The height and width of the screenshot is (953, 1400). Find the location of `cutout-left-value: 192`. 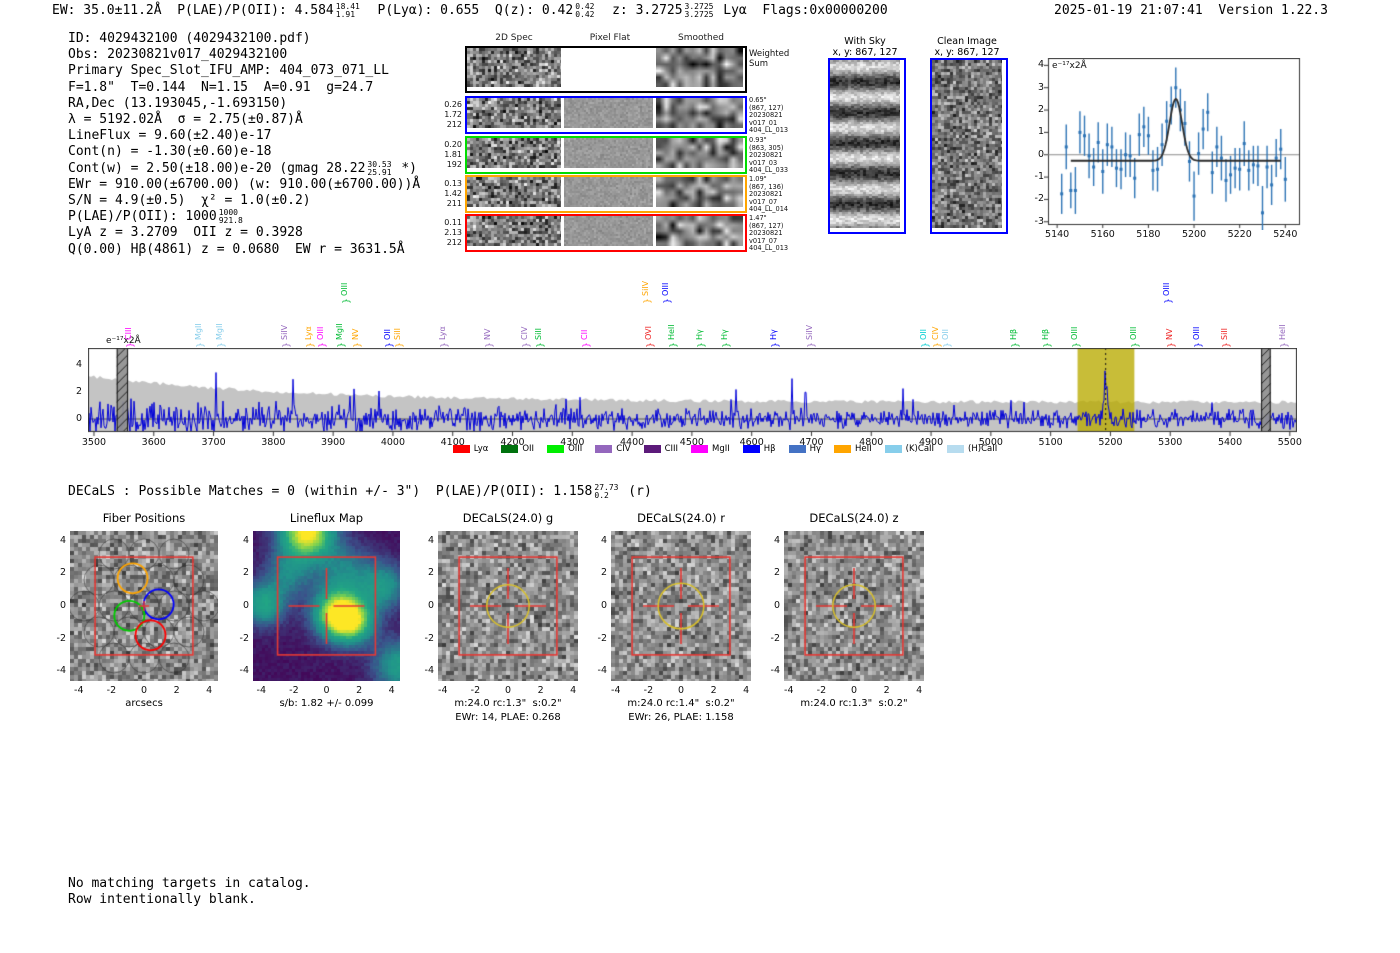

cutout-left-value: 192 is located at coordinates (454, 164).